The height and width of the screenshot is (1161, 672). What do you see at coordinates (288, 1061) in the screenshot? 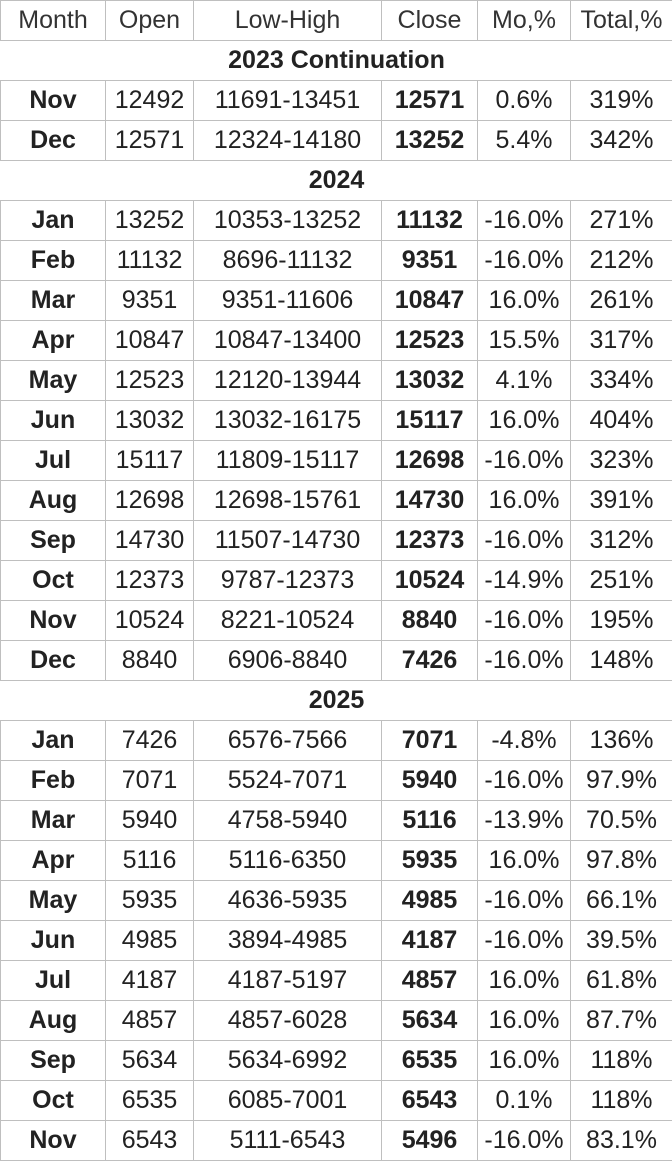
I see `cell-low-high: 5634-6992` at bounding box center [288, 1061].